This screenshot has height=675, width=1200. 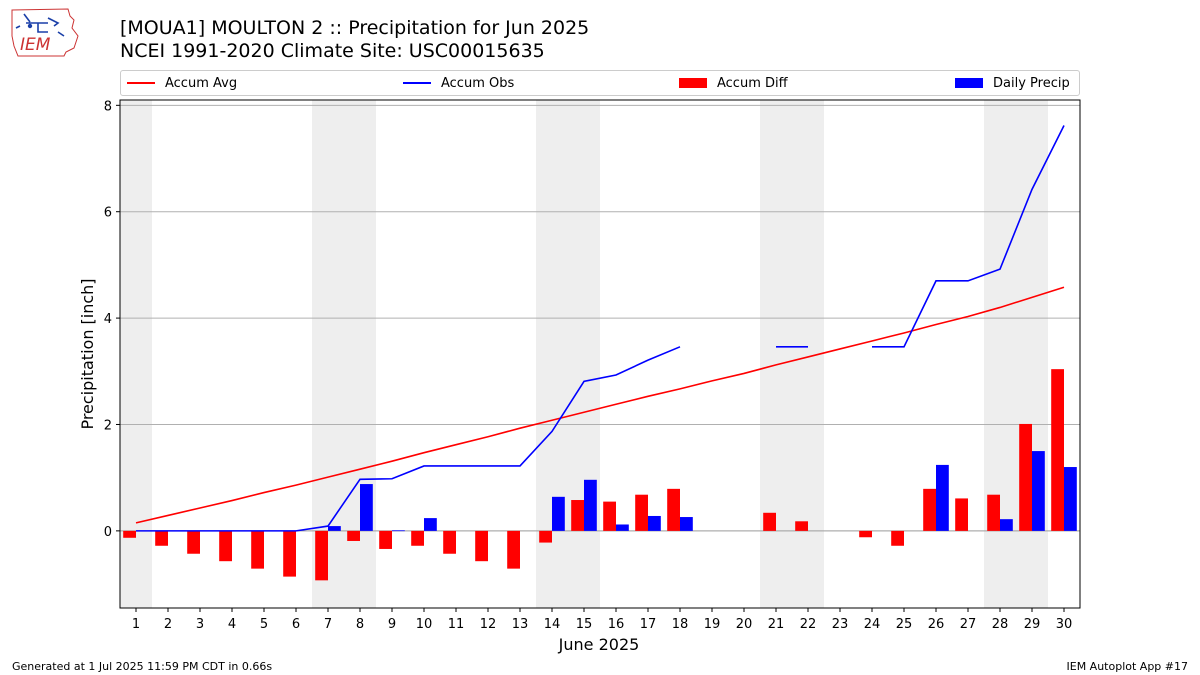 I want to click on y-axis-label: Precipitation [inch], so click(x=87, y=353).